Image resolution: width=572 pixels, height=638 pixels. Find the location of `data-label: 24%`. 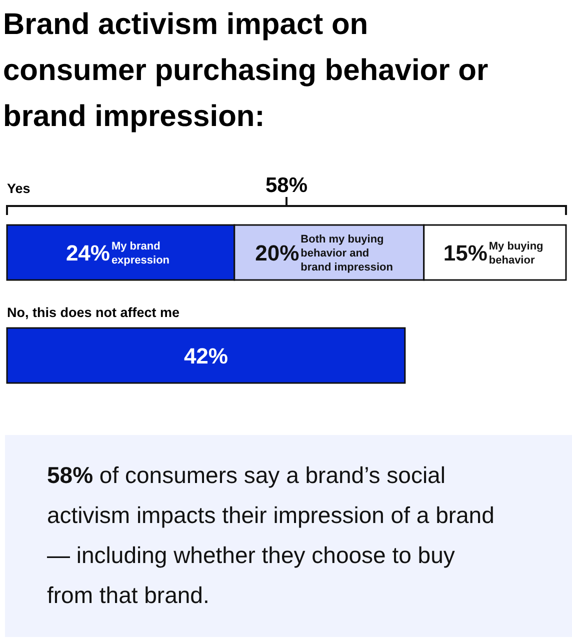

data-label: 24% is located at coordinates (88, 253).